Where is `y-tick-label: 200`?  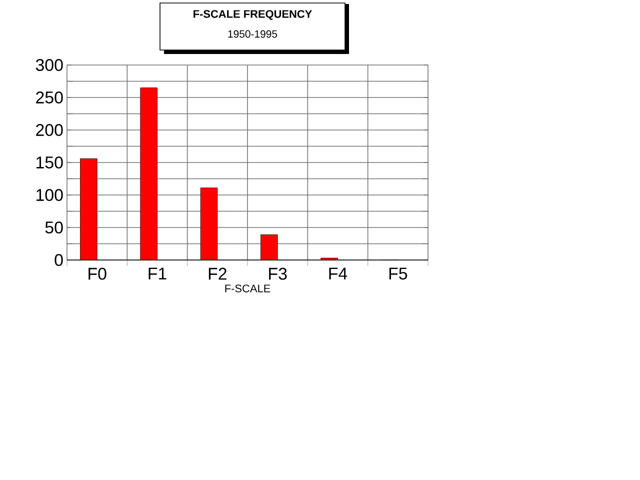 y-tick-label: 200 is located at coordinates (49, 130).